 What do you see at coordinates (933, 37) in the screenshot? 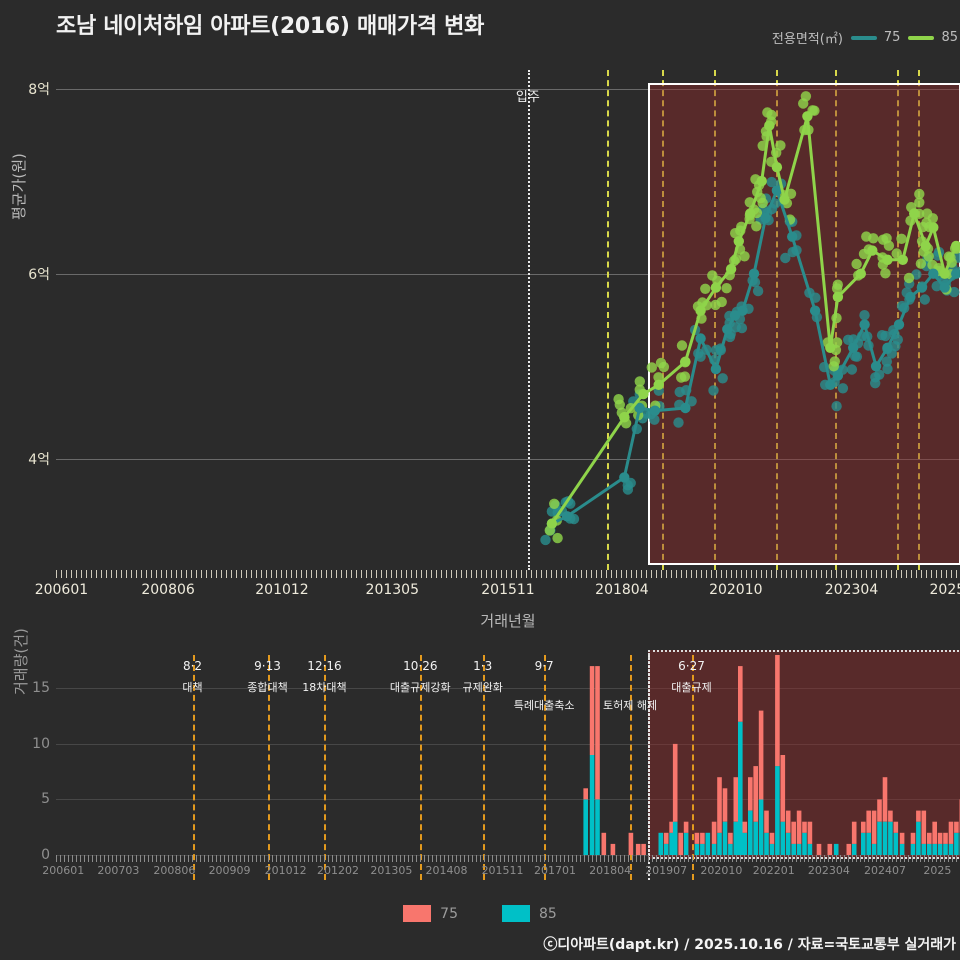
I see `legend-item-85: 85` at bounding box center [933, 37].